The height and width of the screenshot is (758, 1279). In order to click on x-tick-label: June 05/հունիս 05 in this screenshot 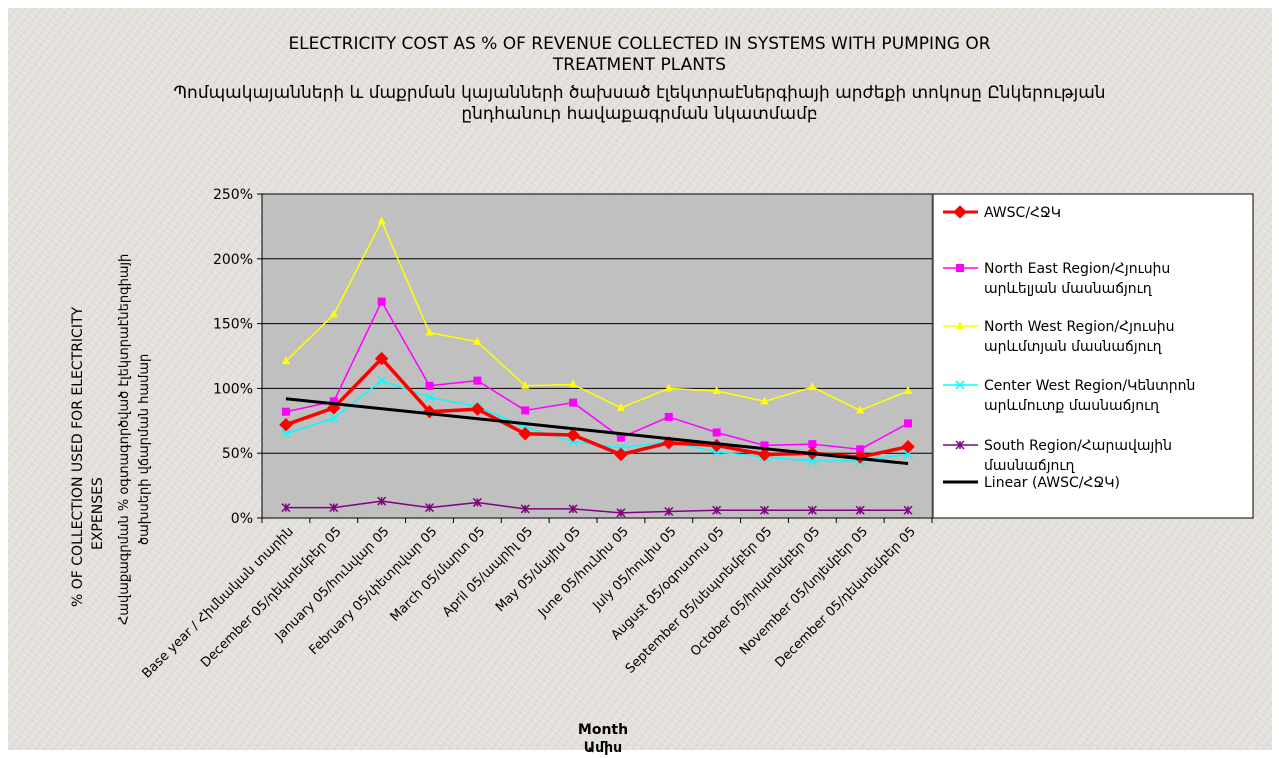, I will do `click(583, 572)`.